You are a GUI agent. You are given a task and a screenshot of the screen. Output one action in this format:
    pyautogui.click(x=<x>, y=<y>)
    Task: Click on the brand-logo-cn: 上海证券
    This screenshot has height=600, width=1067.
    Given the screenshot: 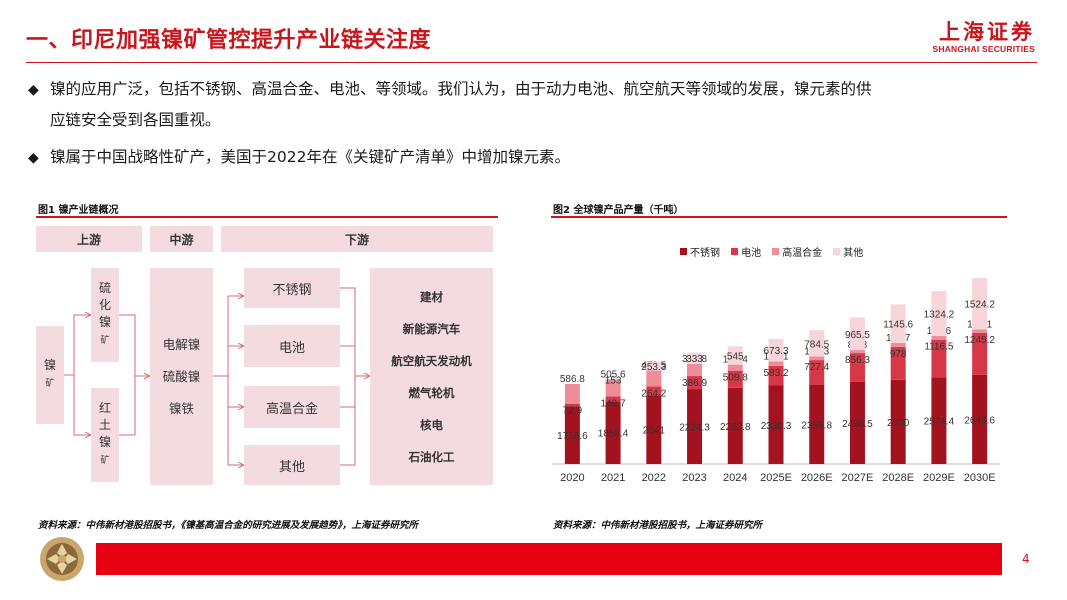 What is the action you would take?
    pyautogui.click(x=987, y=32)
    